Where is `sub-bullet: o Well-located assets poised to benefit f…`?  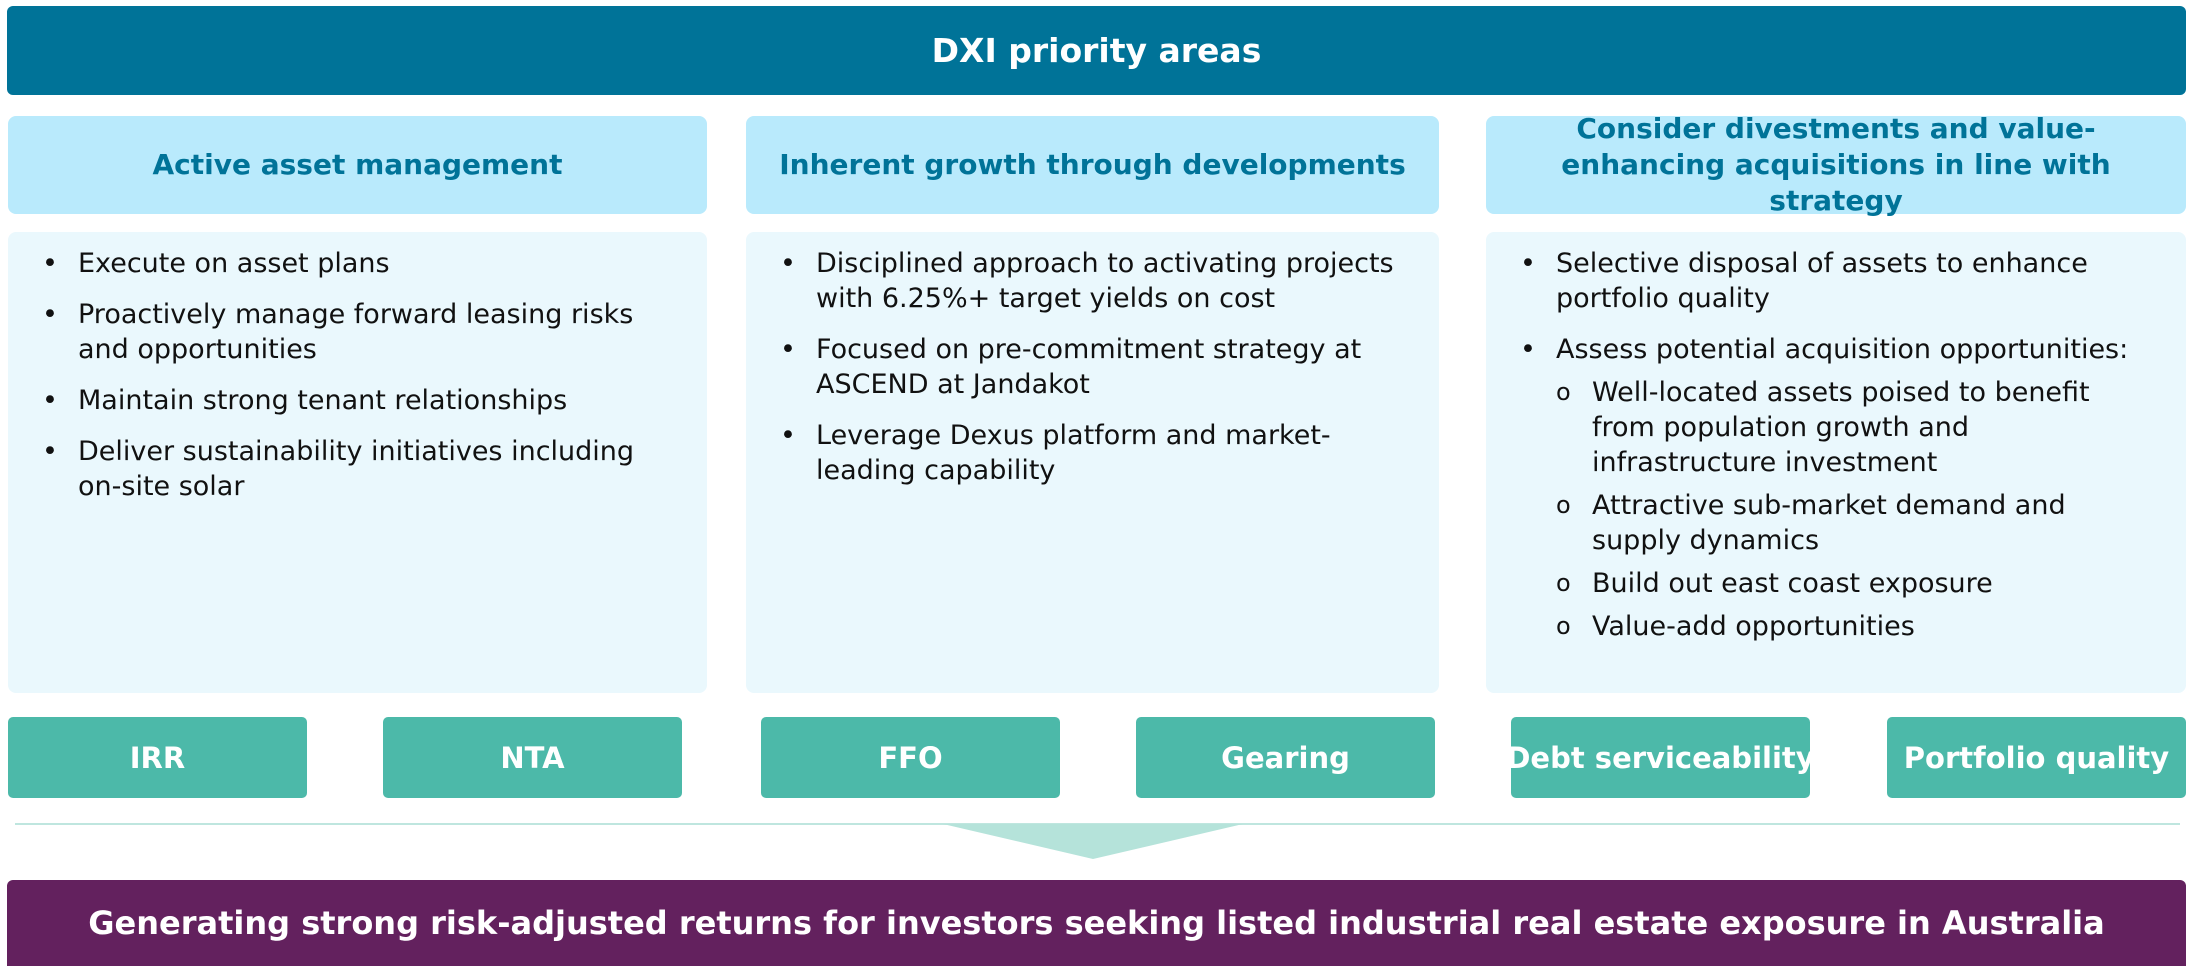 sub-bullet: o Well-located assets poised to benefit f… is located at coordinates (1851, 427).